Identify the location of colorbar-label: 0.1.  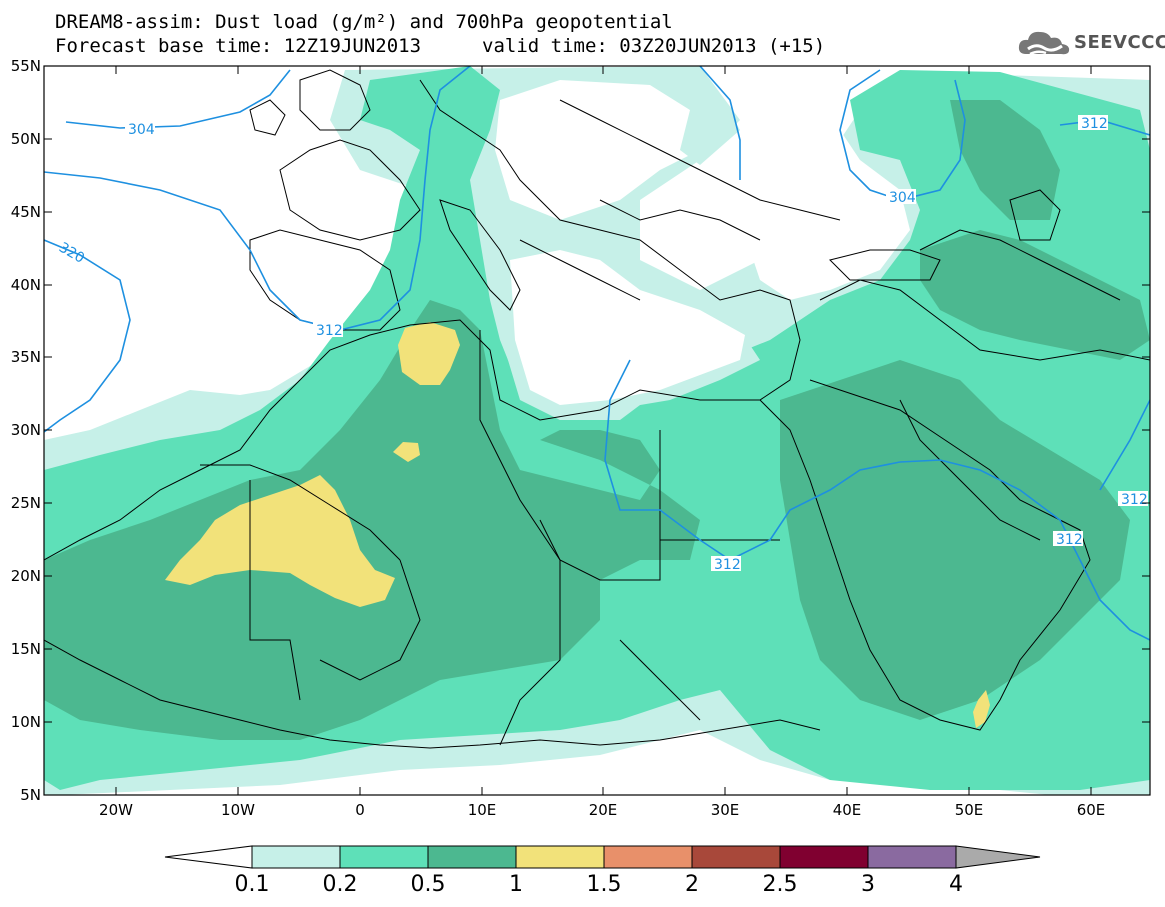
(252, 884).